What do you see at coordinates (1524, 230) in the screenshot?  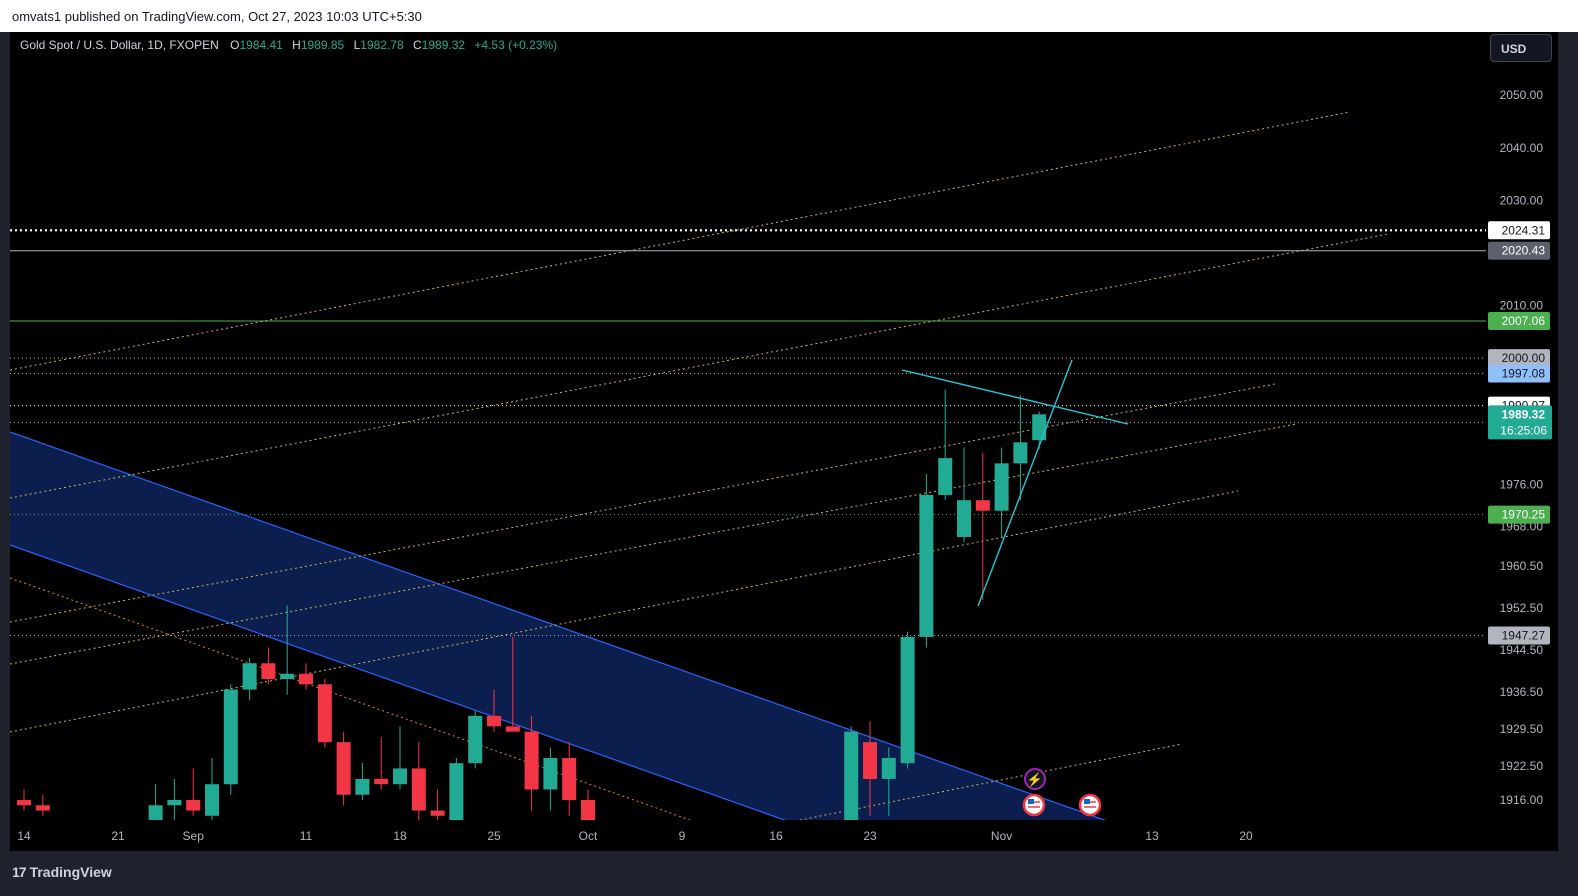 I see `price-label-text: 2024.31` at bounding box center [1524, 230].